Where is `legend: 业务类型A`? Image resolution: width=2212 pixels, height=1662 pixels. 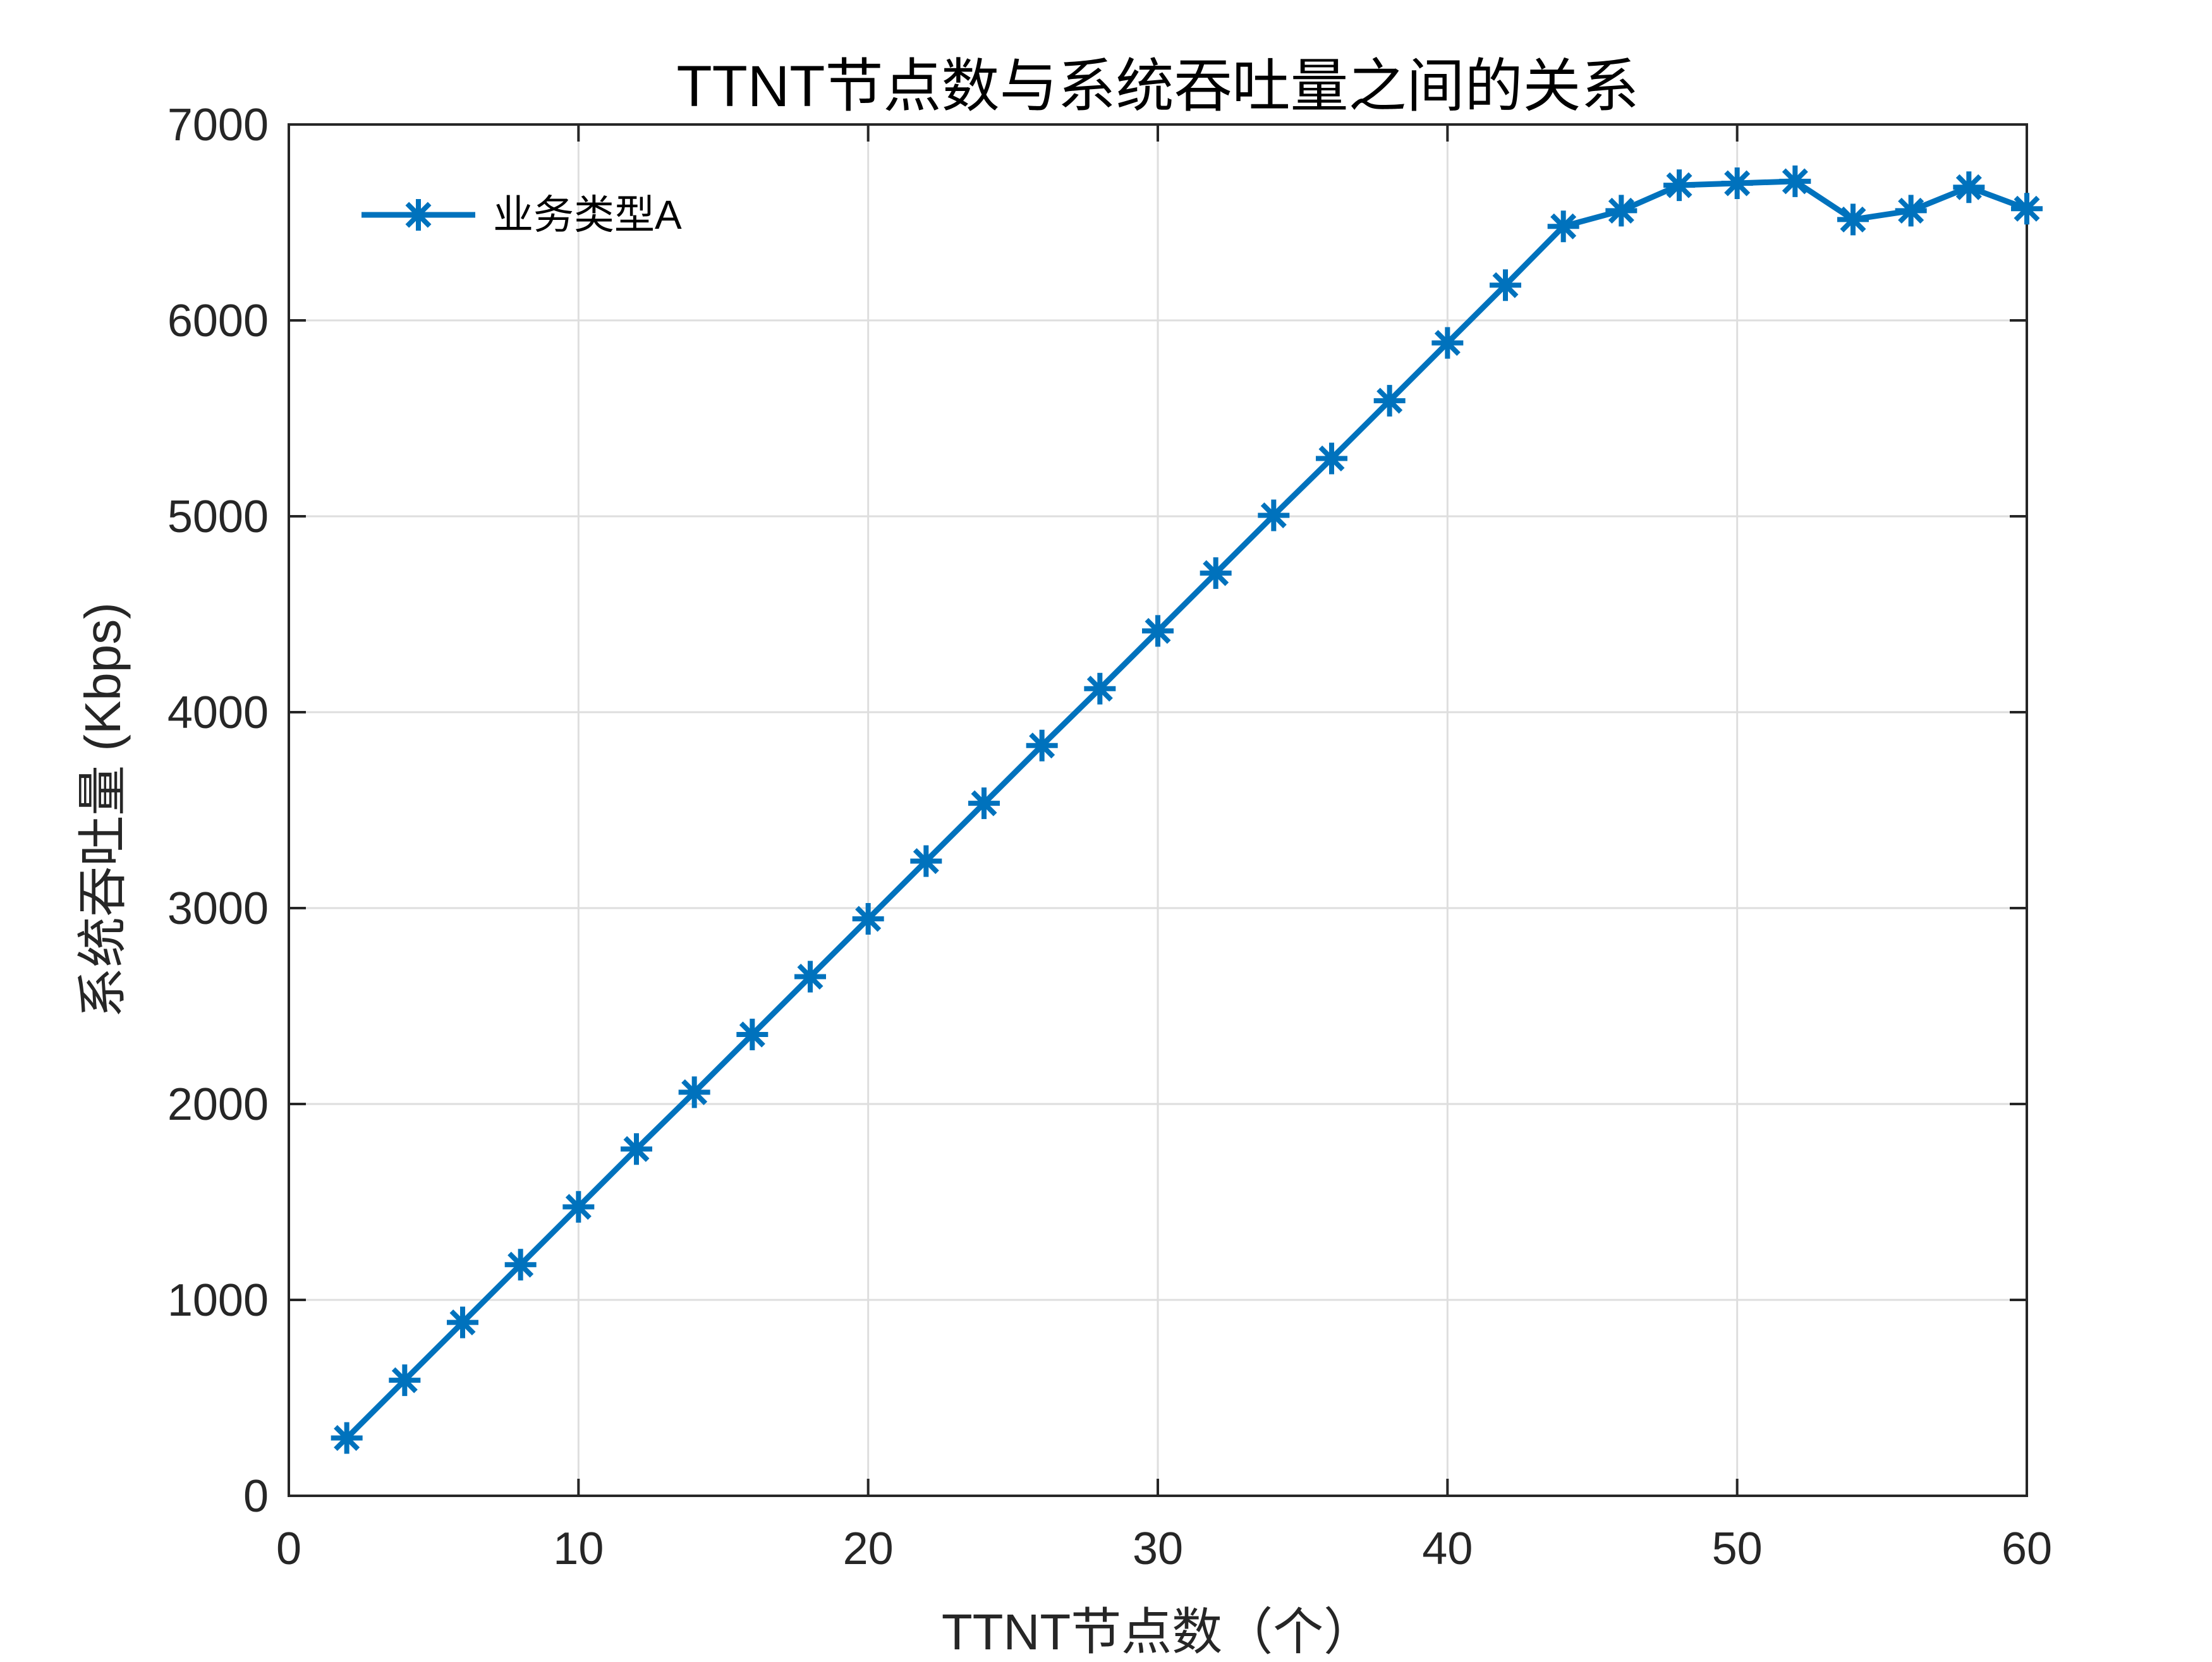 legend: 业务类型A is located at coordinates (522, 215).